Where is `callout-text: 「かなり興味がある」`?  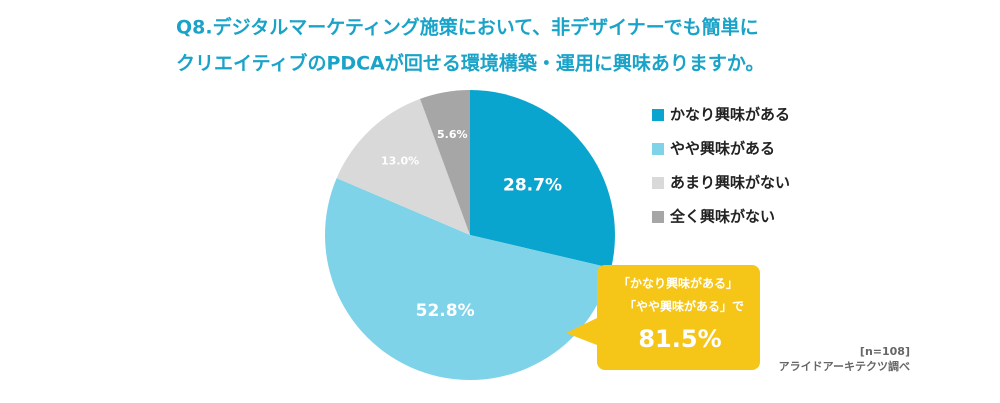 callout-text: 「かなり興味がある」 is located at coordinates (678, 283).